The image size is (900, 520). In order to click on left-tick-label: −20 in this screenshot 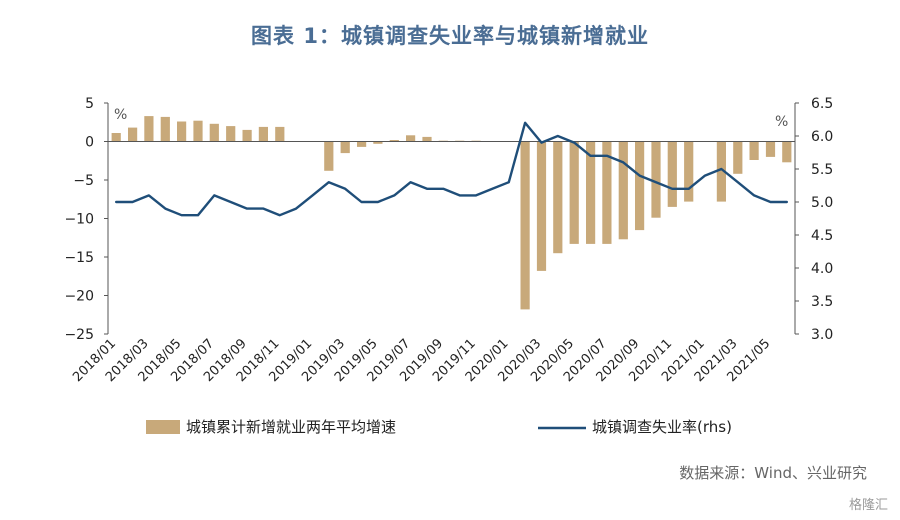, I will do `click(79, 297)`.